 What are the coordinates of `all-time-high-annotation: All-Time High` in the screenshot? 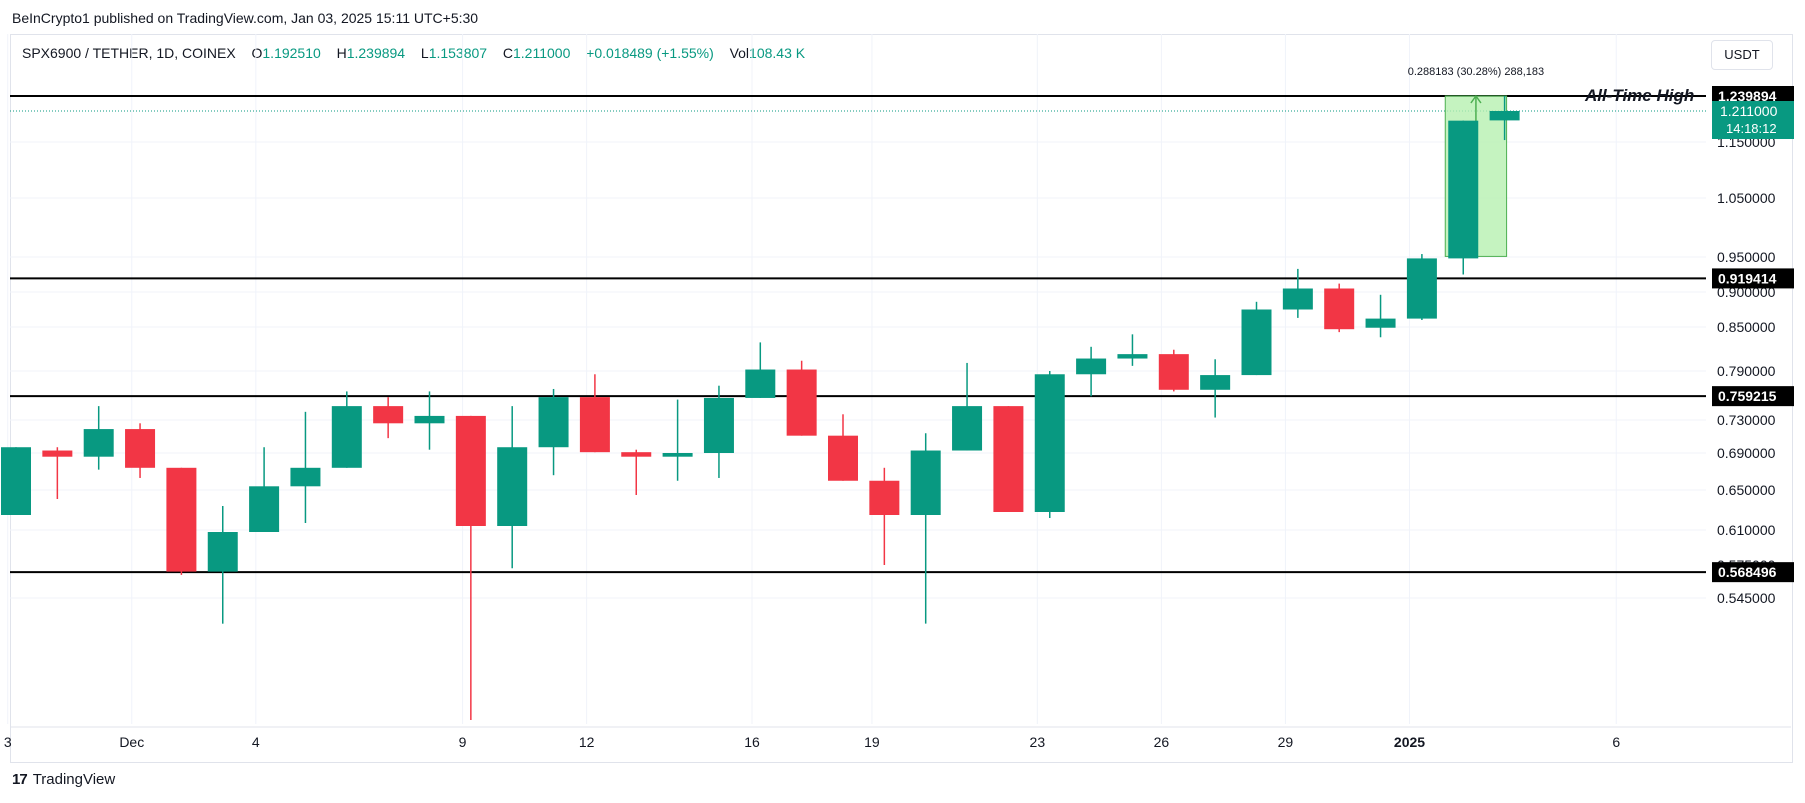 It's located at (1639, 95).